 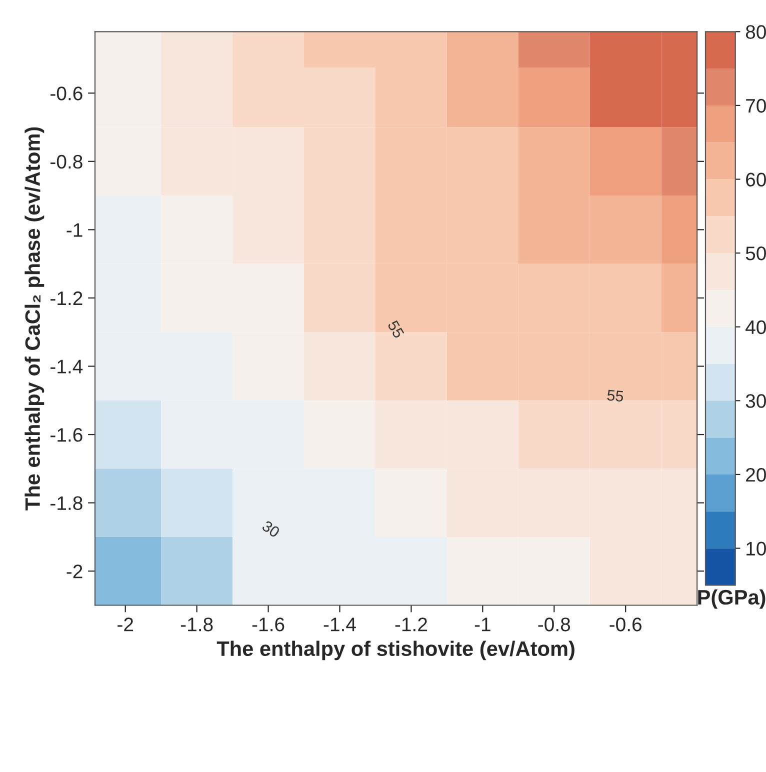 I want to click on y-tick-label: -1.4, so click(x=66, y=367).